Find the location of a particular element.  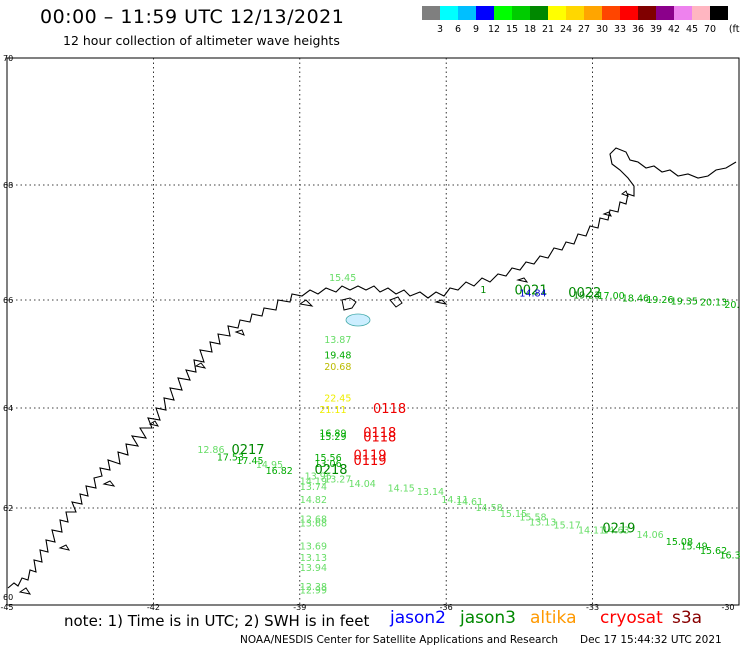

color-scale-label: 30 is located at coordinates (602, 29).